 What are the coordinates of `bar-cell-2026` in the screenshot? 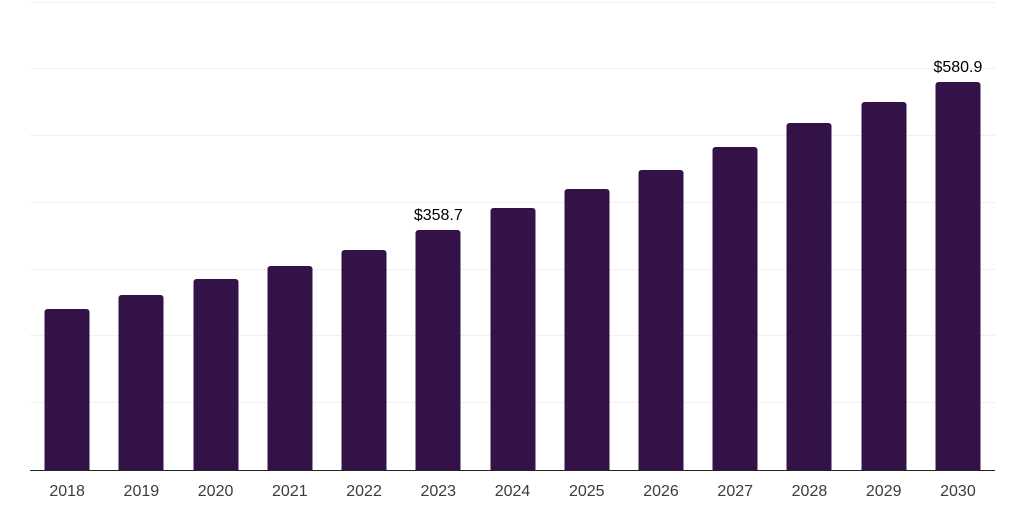 It's located at (661, 235).